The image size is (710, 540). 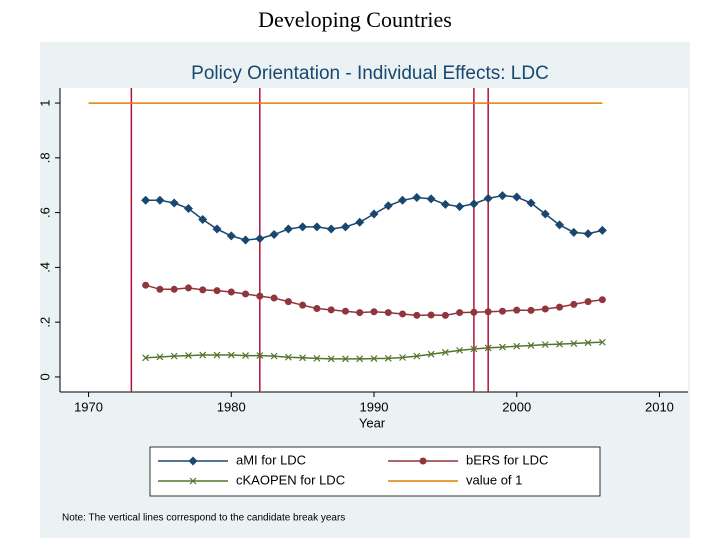 I want to click on legend-label: bERS for LDC, so click(x=507, y=459).